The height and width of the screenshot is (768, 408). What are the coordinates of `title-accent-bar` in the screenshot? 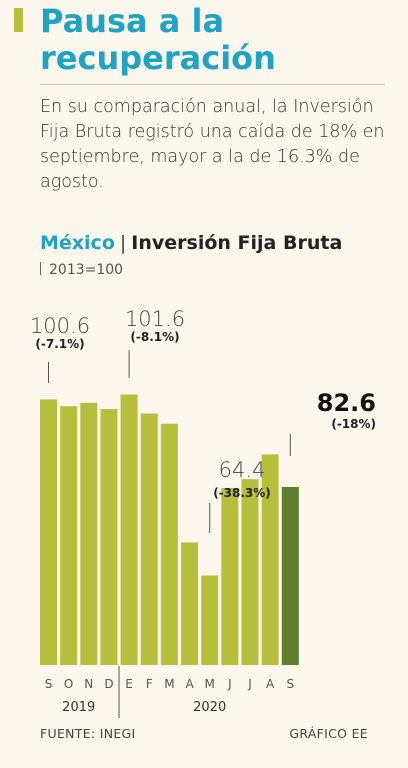 It's located at (18, 20).